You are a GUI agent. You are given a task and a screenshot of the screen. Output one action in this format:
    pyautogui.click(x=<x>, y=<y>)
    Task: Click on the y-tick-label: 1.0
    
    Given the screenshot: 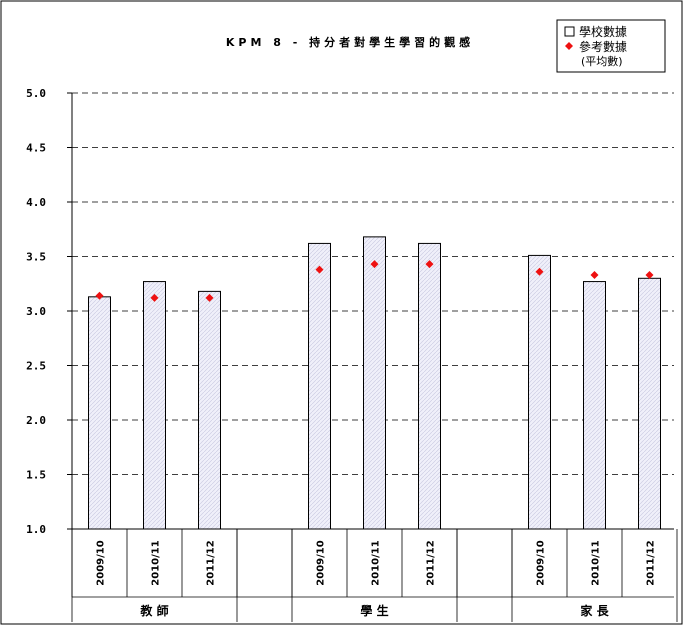 What is the action you would take?
    pyautogui.click(x=36, y=529)
    